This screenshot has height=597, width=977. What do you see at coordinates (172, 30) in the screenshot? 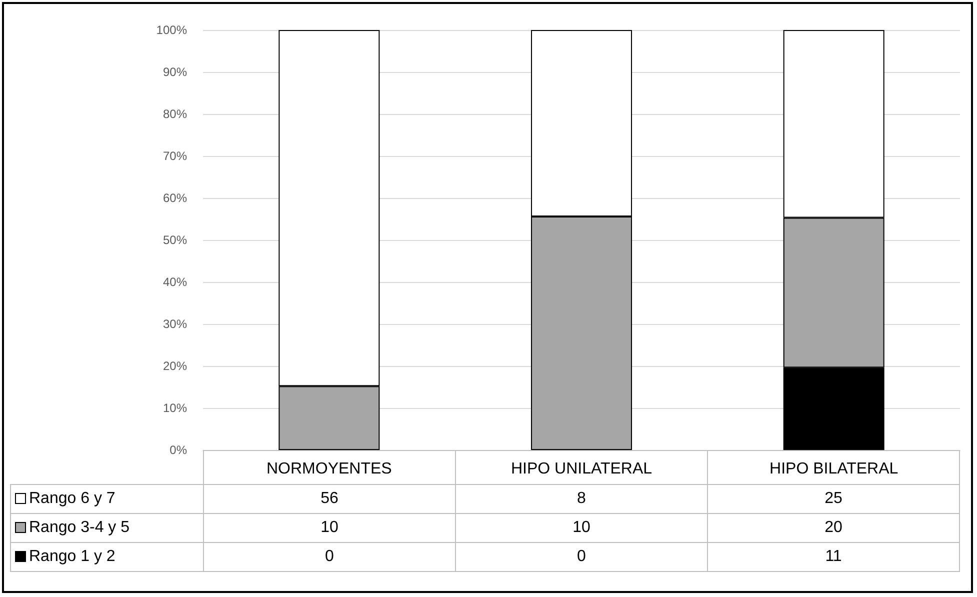
I see `y-tick-label: 100%` at bounding box center [172, 30].